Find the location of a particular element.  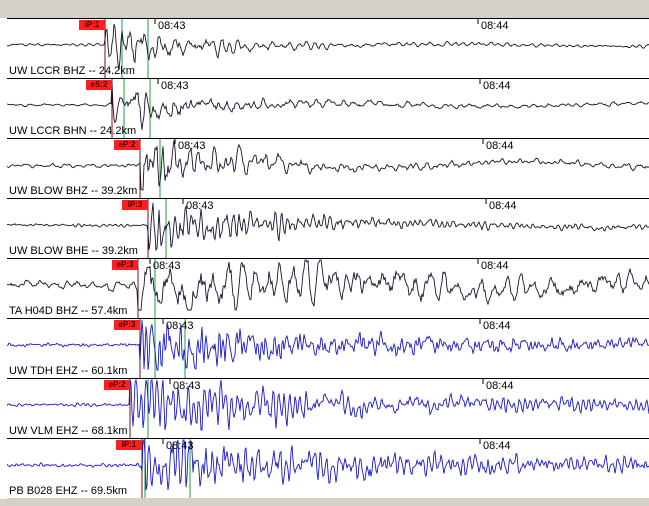

pick-flag: iP:3 is located at coordinates (135, 205).